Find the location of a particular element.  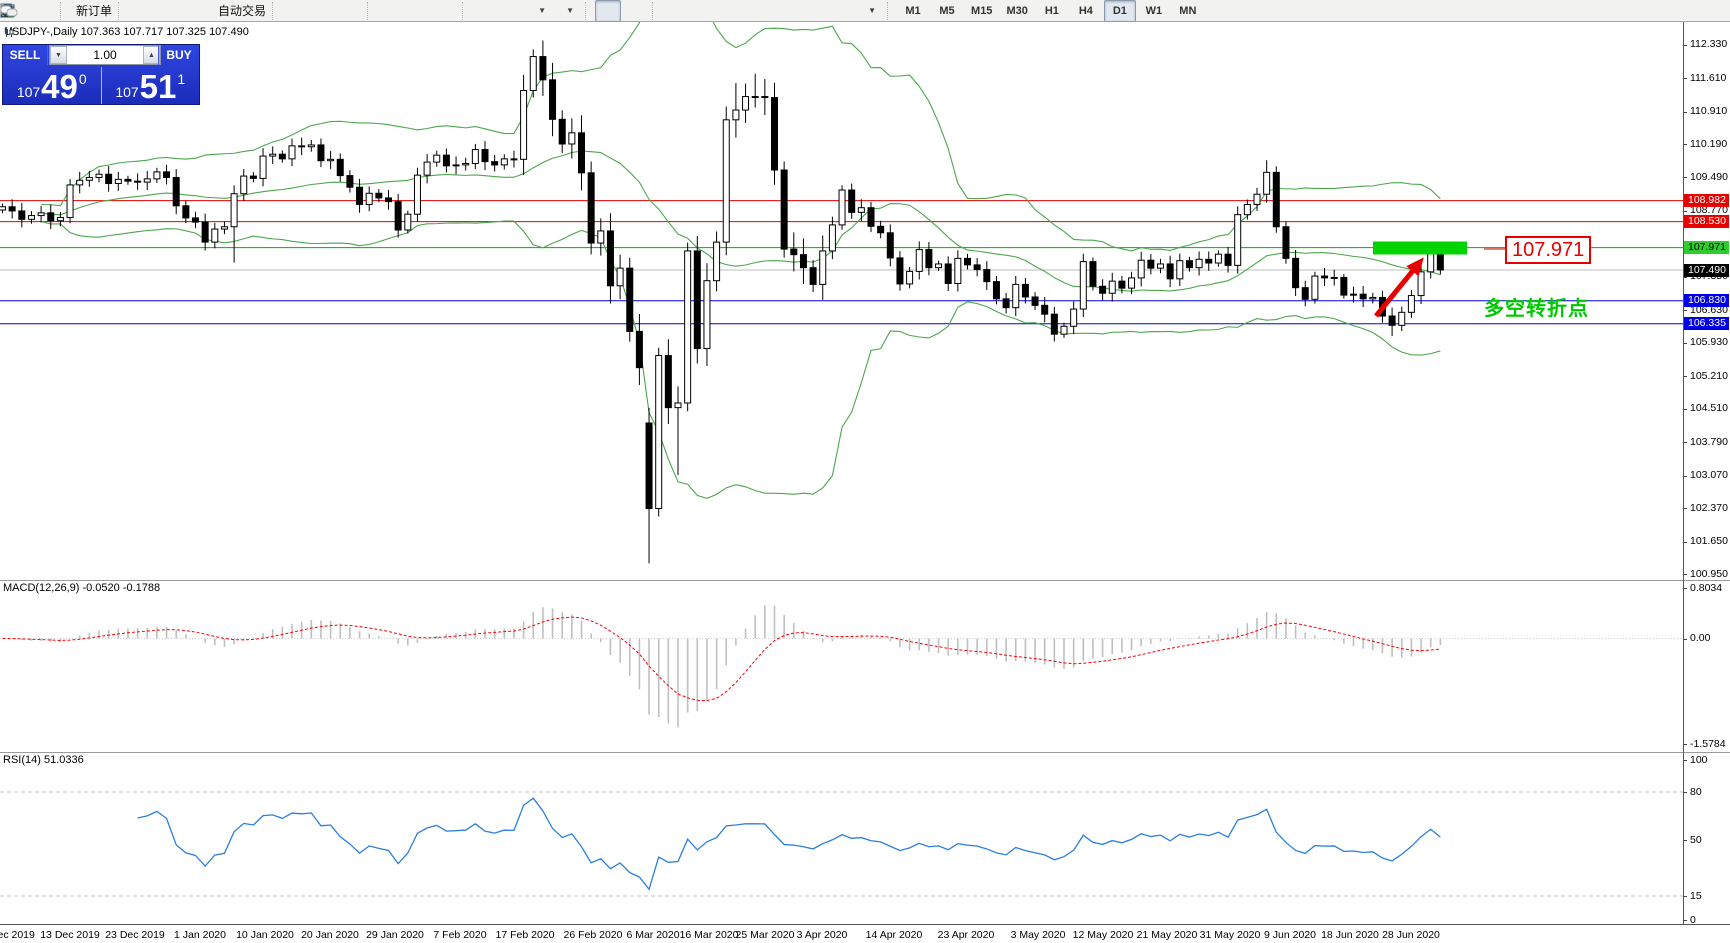

timeframe-h4: H4 is located at coordinates (1085, 10).